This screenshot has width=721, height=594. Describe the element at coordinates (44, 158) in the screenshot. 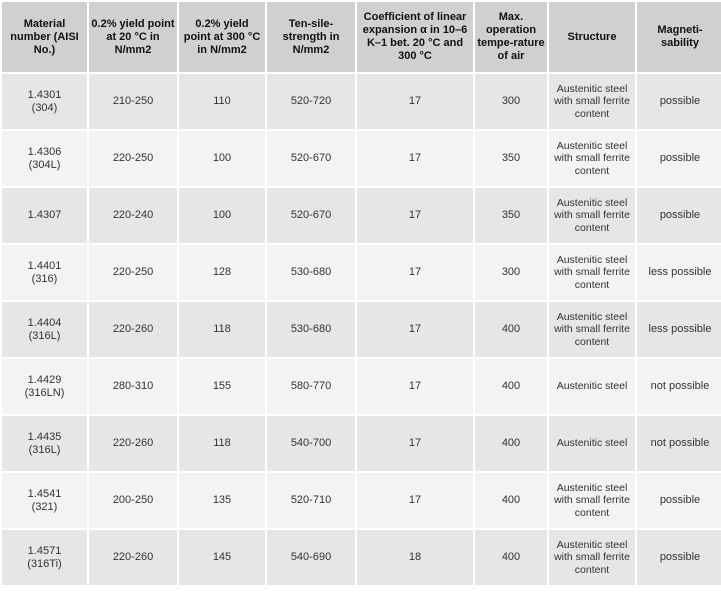

I see `cell-material-number: 1.4306 (304L)` at that location.